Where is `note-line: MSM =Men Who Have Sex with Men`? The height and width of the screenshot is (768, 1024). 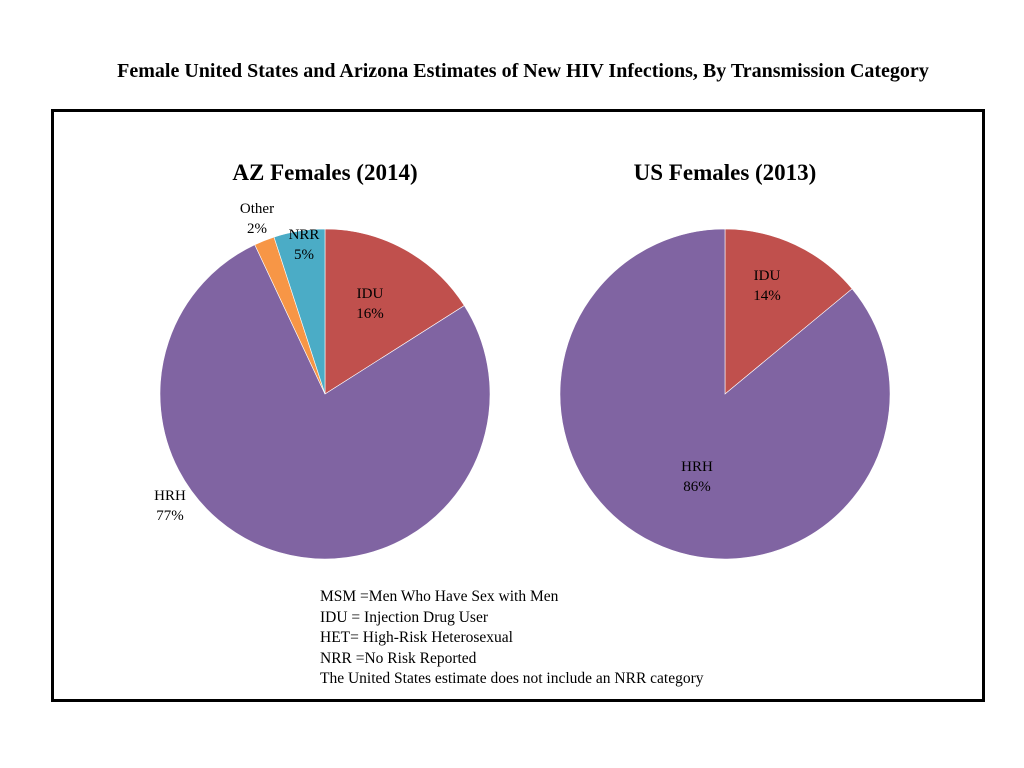 note-line: MSM =Men Who Have Sex with Men is located at coordinates (439, 596).